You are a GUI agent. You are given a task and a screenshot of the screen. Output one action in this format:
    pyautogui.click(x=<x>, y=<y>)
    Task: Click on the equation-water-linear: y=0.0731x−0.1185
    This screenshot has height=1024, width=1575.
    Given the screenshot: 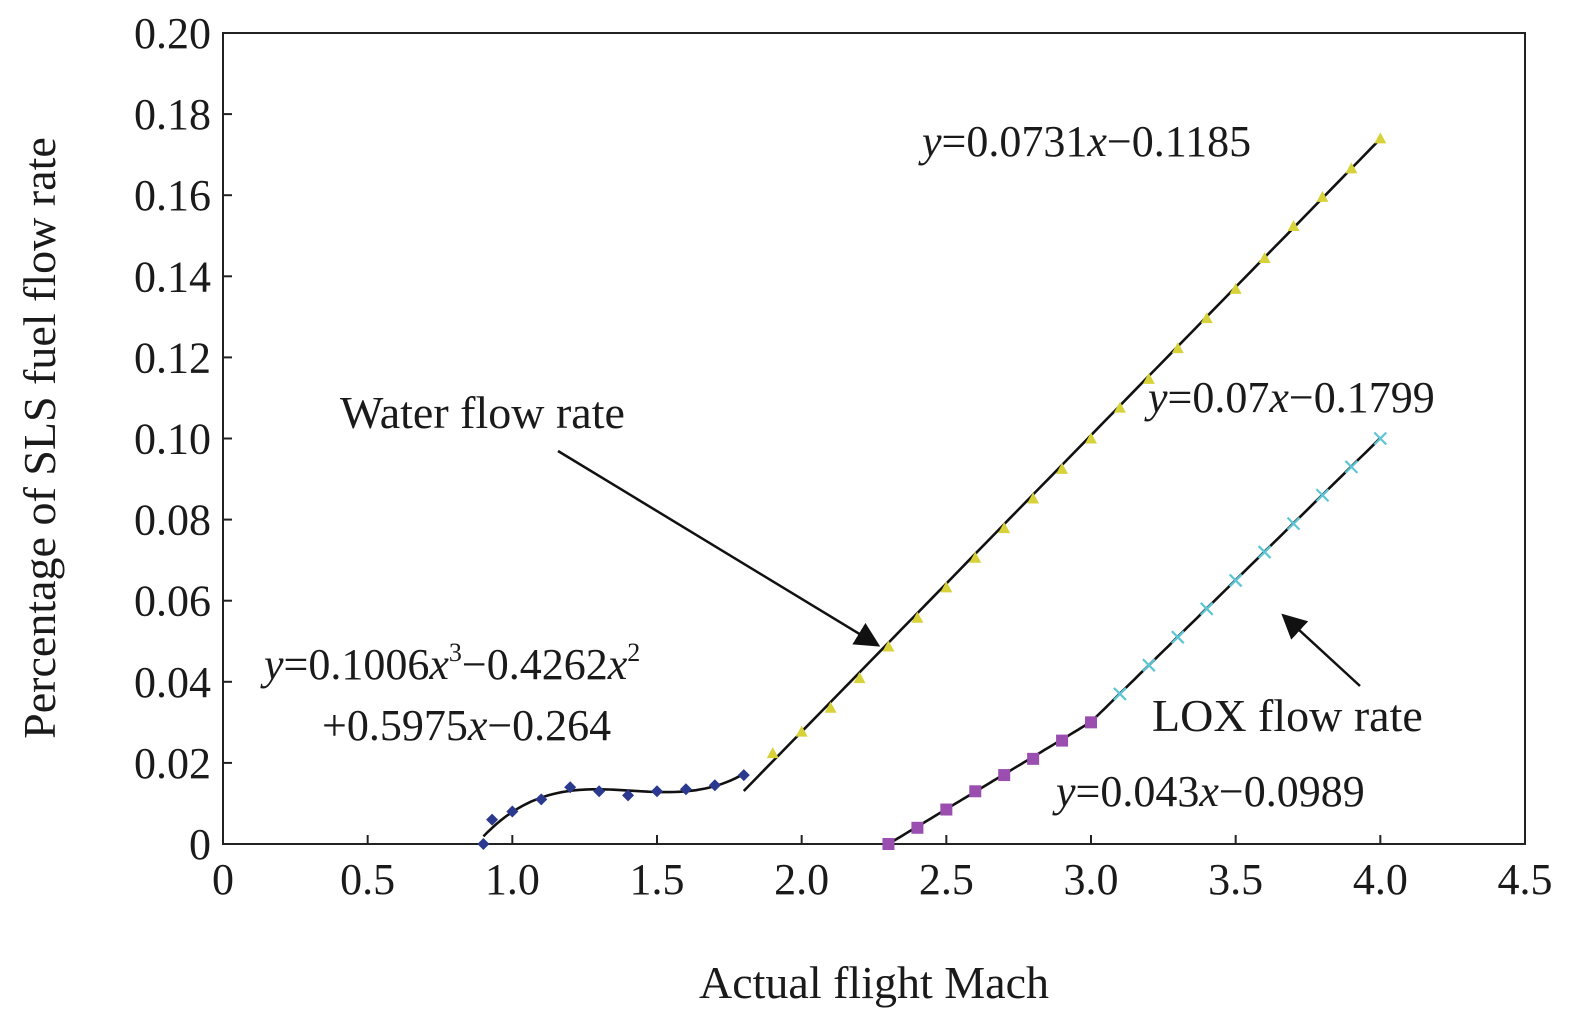 What is the action you would take?
    pyautogui.click(x=1084, y=141)
    